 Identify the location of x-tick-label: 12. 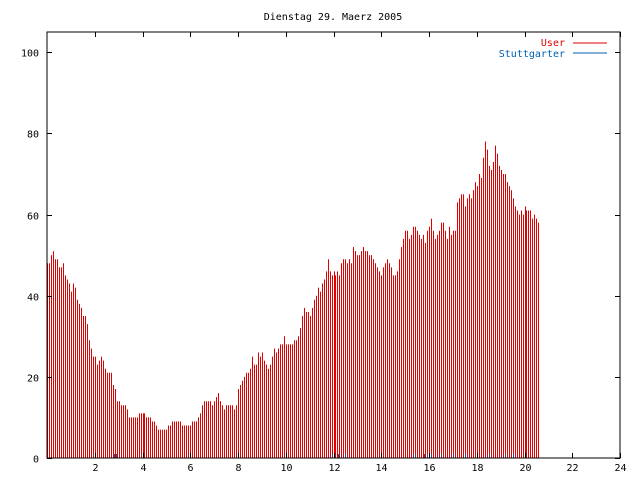
(334, 468).